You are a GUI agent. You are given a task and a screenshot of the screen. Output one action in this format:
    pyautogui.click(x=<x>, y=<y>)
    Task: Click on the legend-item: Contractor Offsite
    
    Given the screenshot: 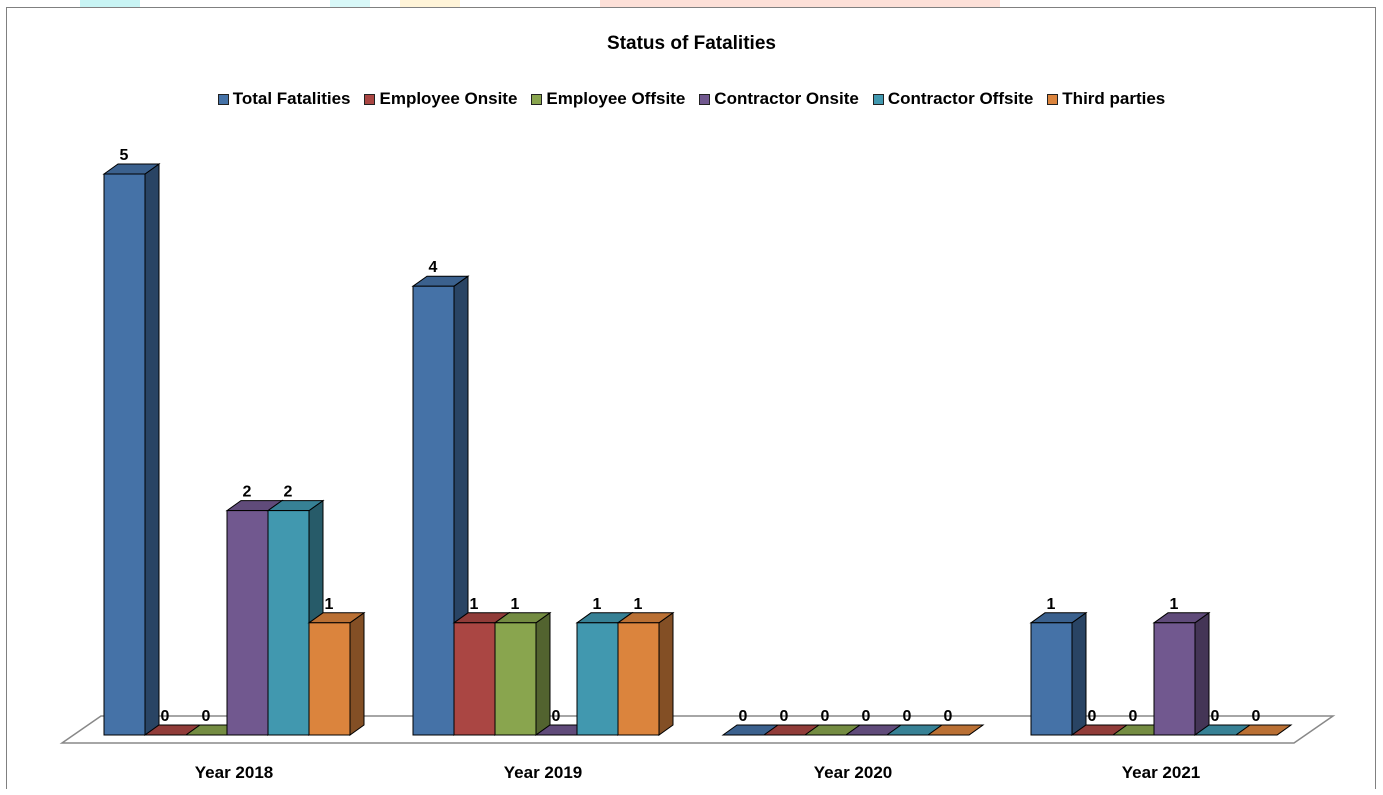 What is the action you would take?
    pyautogui.click(x=953, y=99)
    